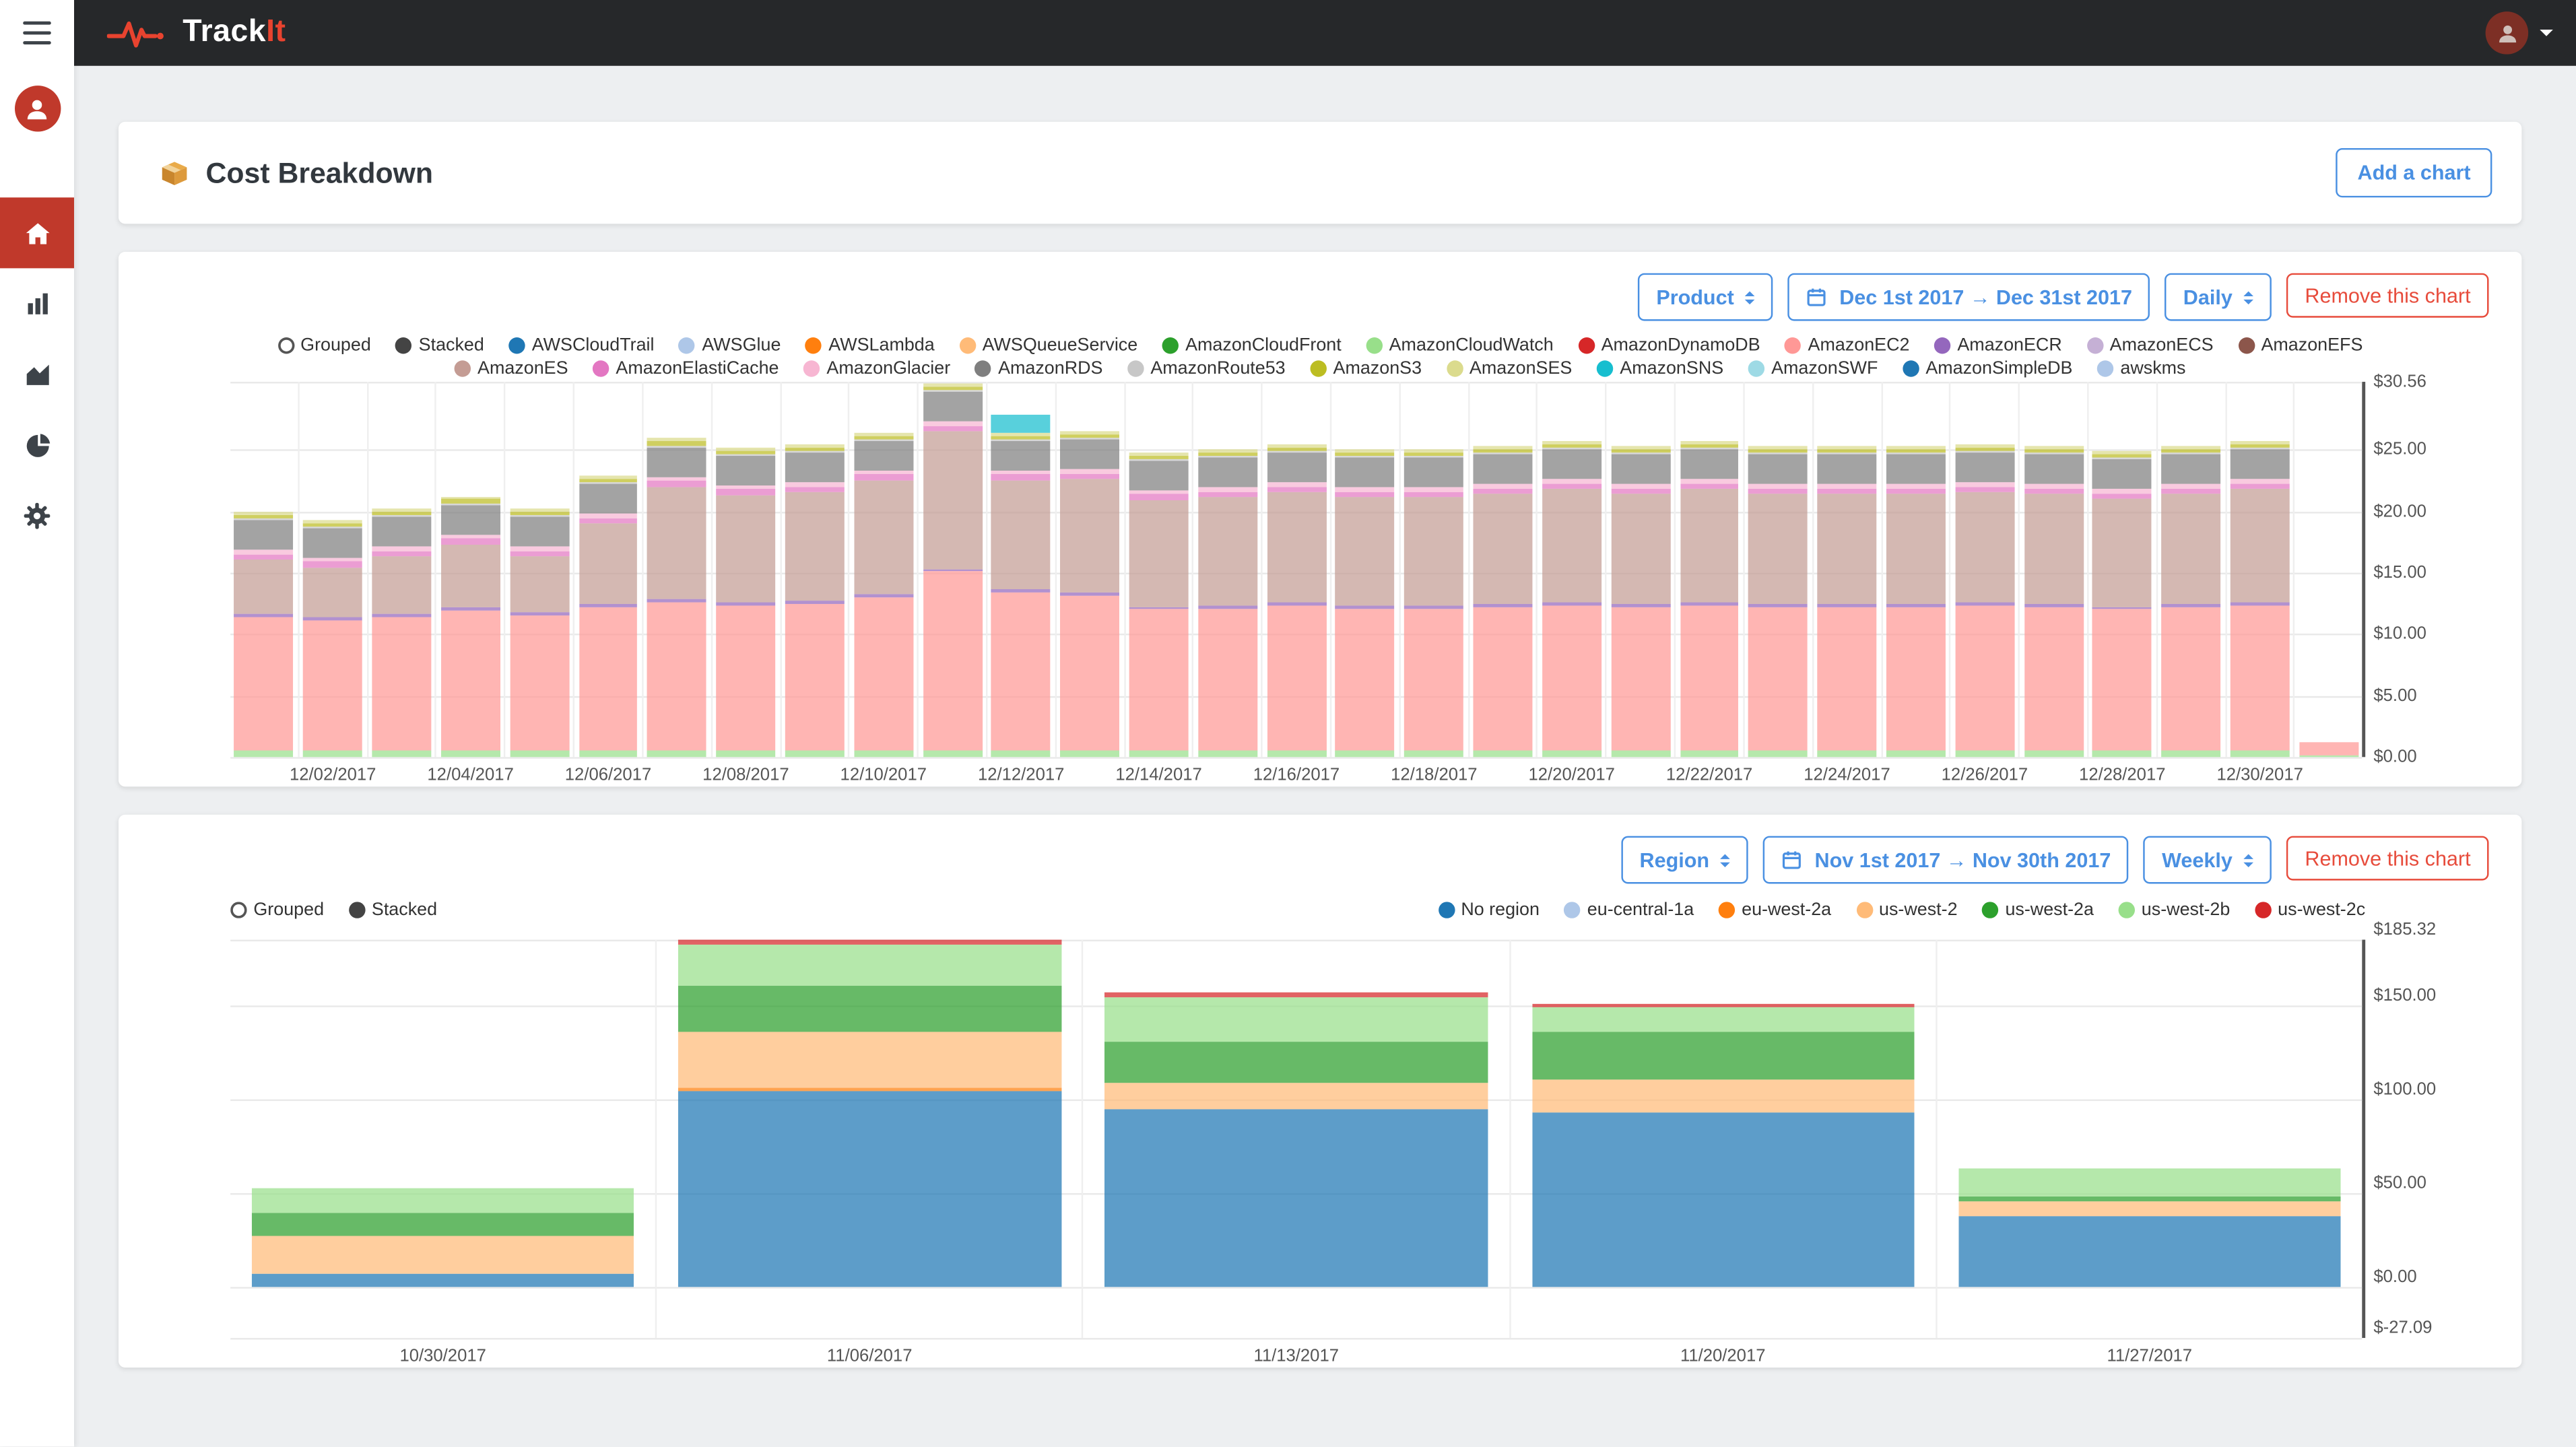  Describe the element at coordinates (1847, 346) in the screenshot. I see `legend-item: AmazonEC2` at that location.